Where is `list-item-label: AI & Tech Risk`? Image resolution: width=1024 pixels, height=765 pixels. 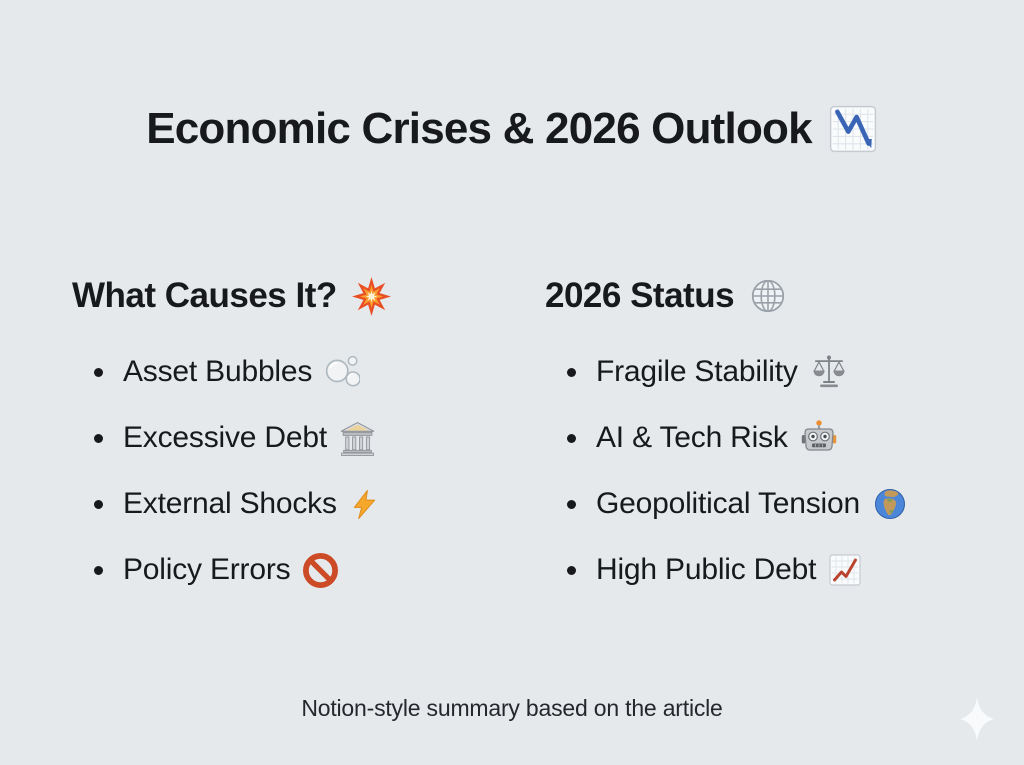 list-item-label: AI & Tech Risk is located at coordinates (692, 437).